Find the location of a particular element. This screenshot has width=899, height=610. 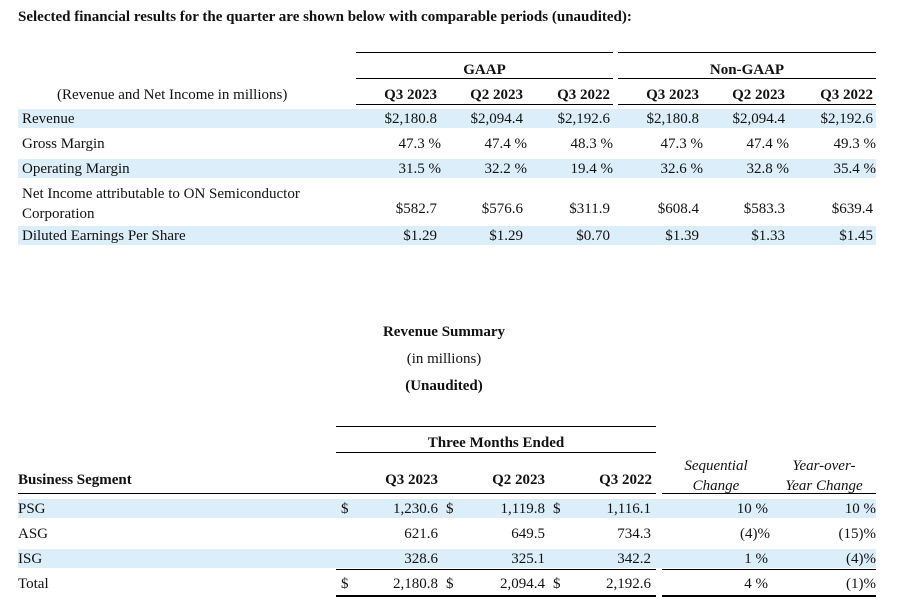

yoy-cell: 10 % is located at coordinates (860, 509).